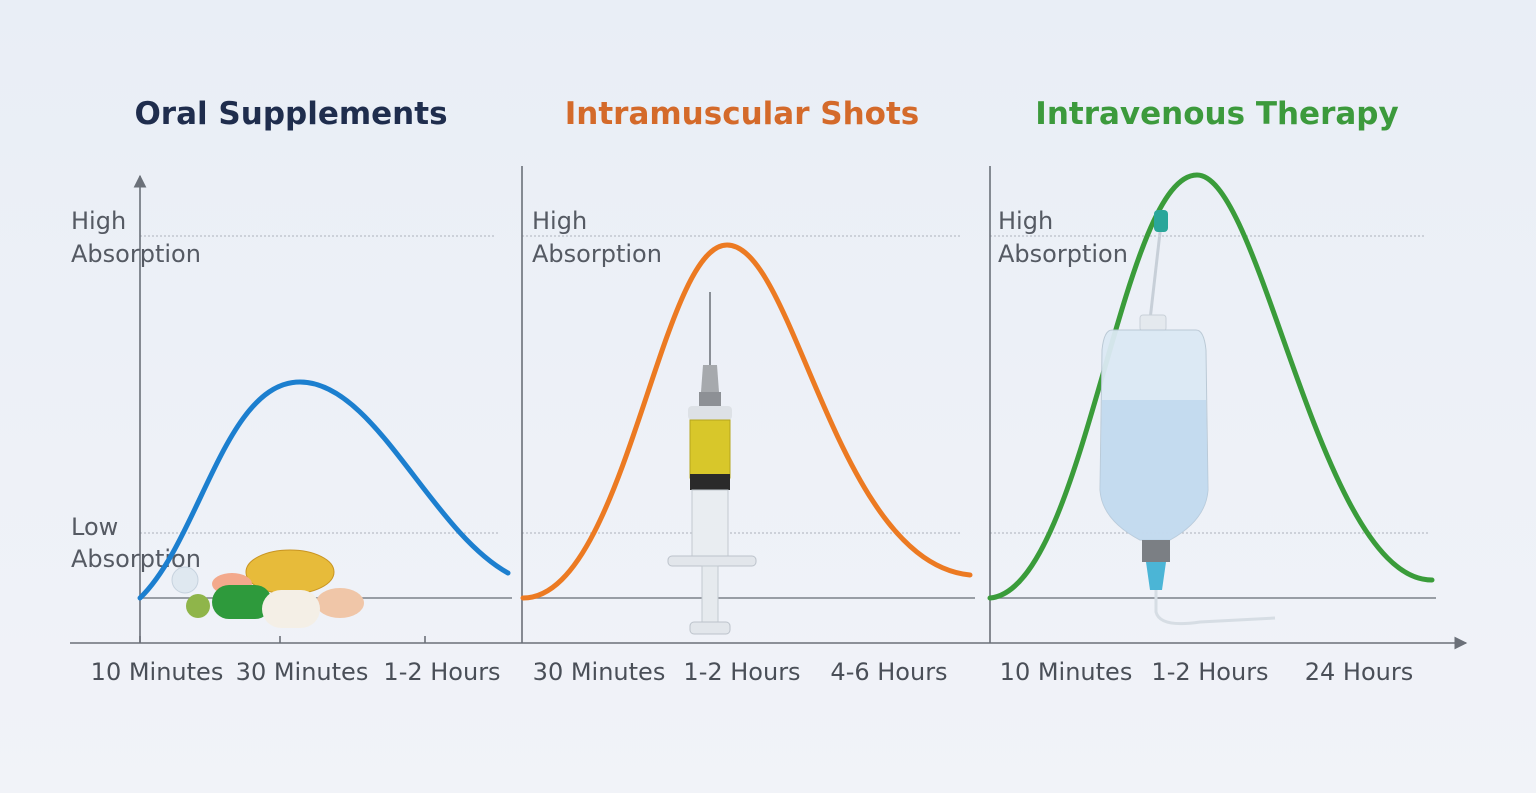  What do you see at coordinates (267, 588) in the screenshot?
I see `pills-icon` at bounding box center [267, 588].